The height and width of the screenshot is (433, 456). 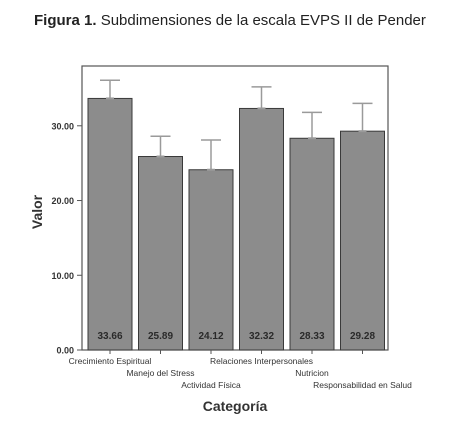 What do you see at coordinates (62, 126) in the screenshot?
I see `y-tick-label: 30.00` at bounding box center [62, 126].